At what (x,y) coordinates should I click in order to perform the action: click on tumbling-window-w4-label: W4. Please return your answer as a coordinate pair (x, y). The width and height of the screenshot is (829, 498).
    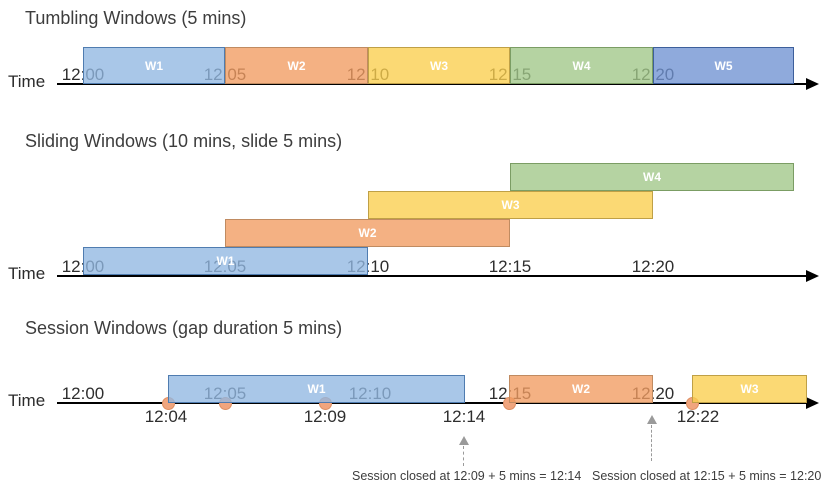
    Looking at the image, I should click on (581, 65).